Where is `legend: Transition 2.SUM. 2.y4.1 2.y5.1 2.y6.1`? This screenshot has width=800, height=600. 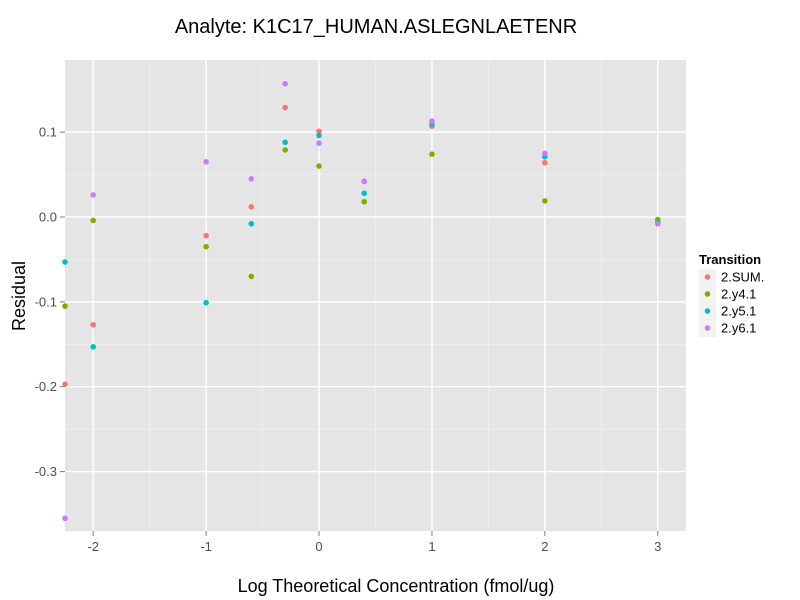 legend: Transition 2.SUM. 2.y4.1 2.y5.1 2.y6.1 is located at coordinates (731, 294).